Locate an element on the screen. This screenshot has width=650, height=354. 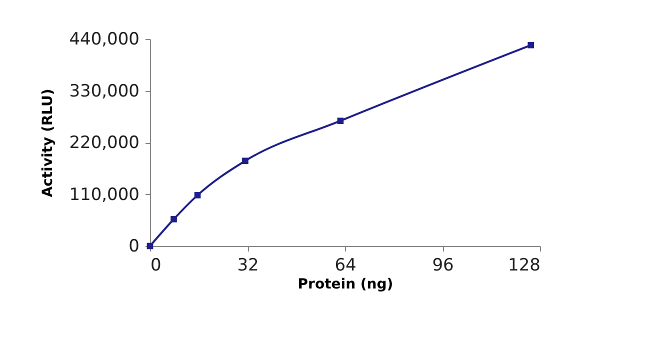
y-tick-label: 220,000 is located at coordinates (104, 143).